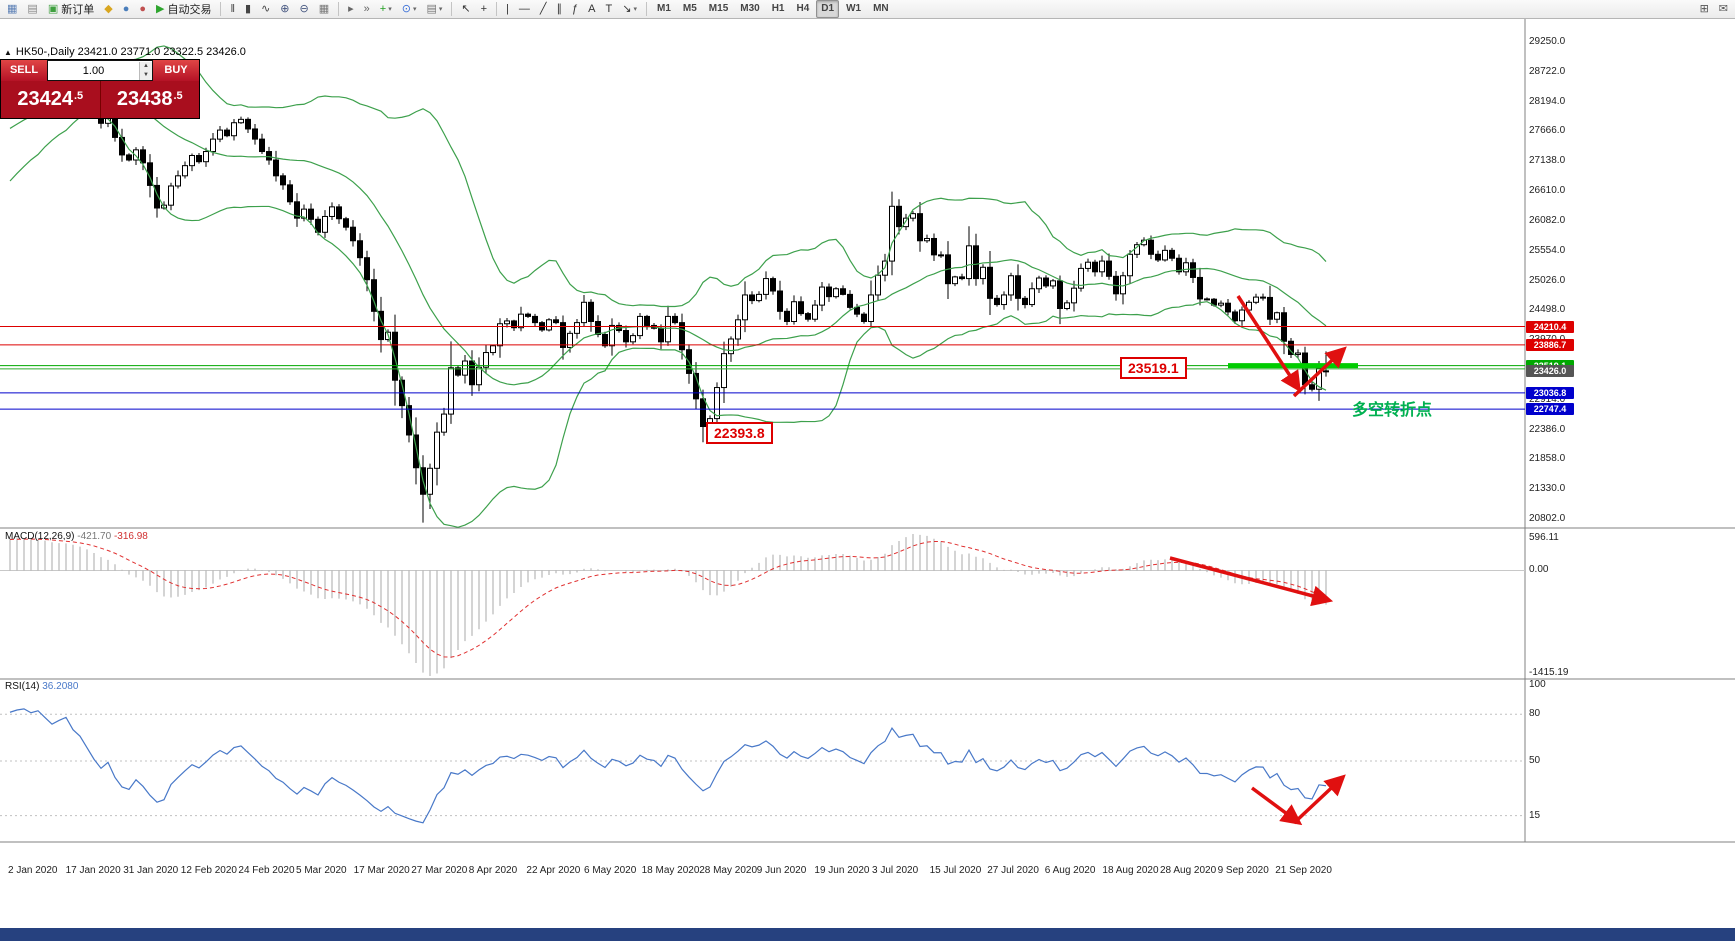 The image size is (1735, 941). What do you see at coordinates (560, 9) in the screenshot?
I see `channel-button: ∥` at bounding box center [560, 9].